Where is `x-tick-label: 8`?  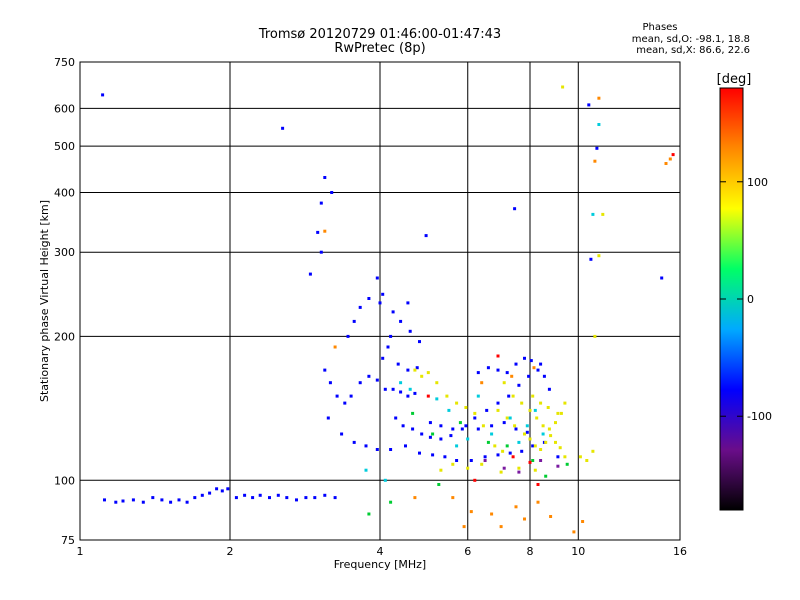 x-tick-label: 8 is located at coordinates (530, 551).